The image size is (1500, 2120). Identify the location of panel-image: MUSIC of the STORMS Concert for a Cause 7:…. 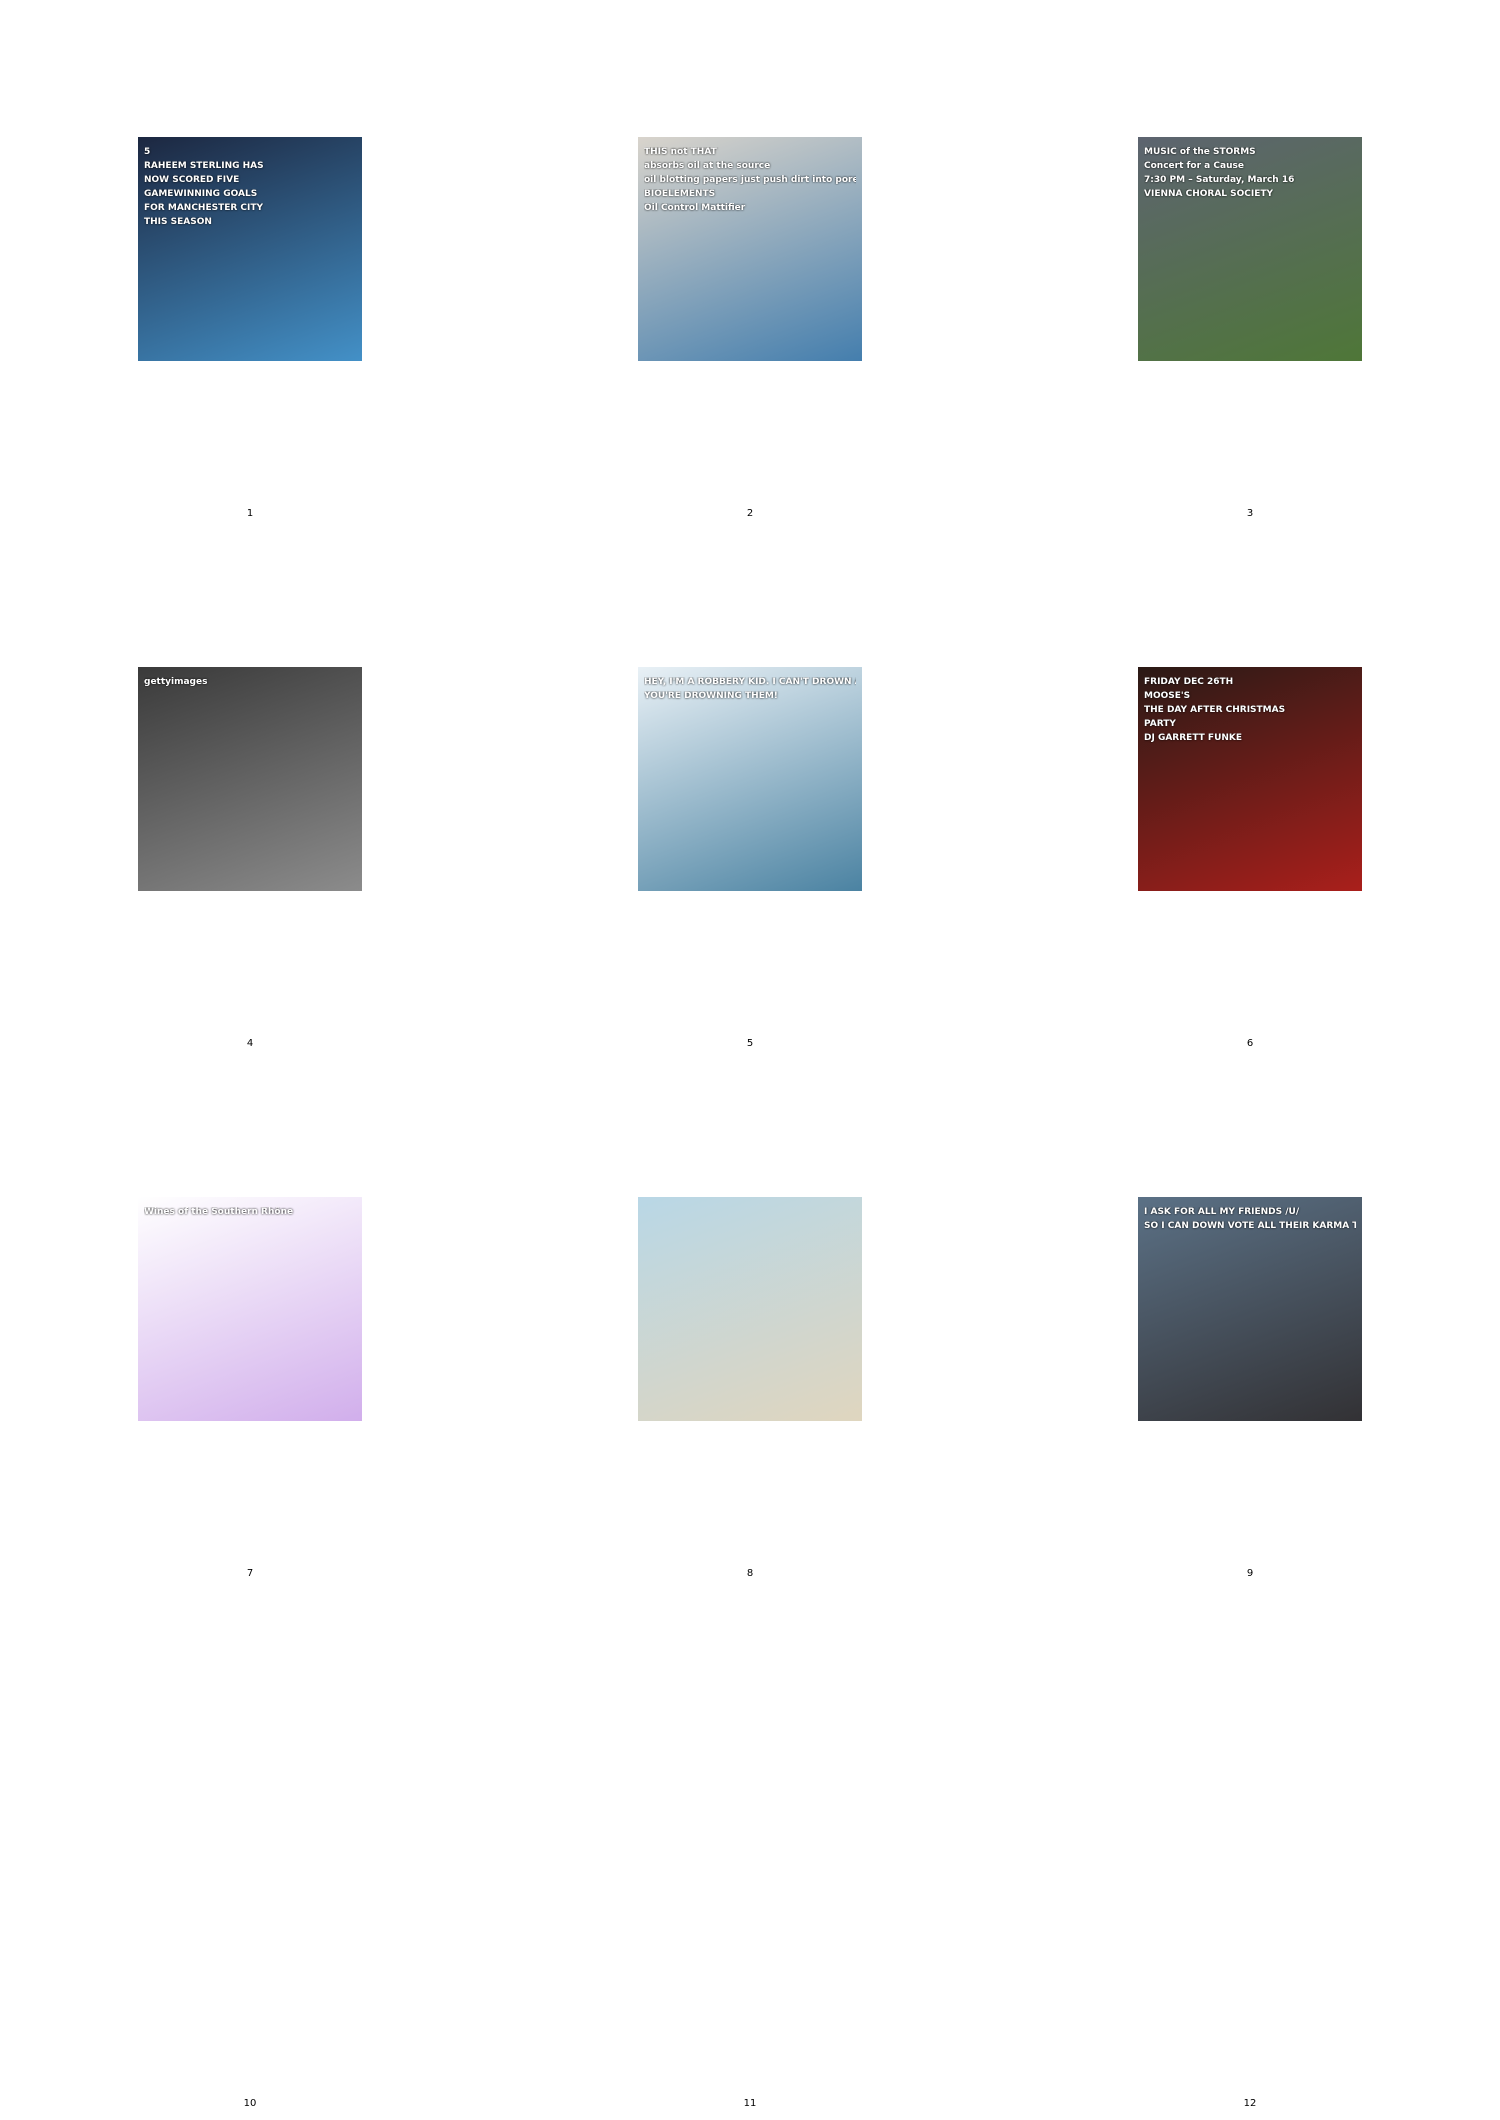
(1250, 249).